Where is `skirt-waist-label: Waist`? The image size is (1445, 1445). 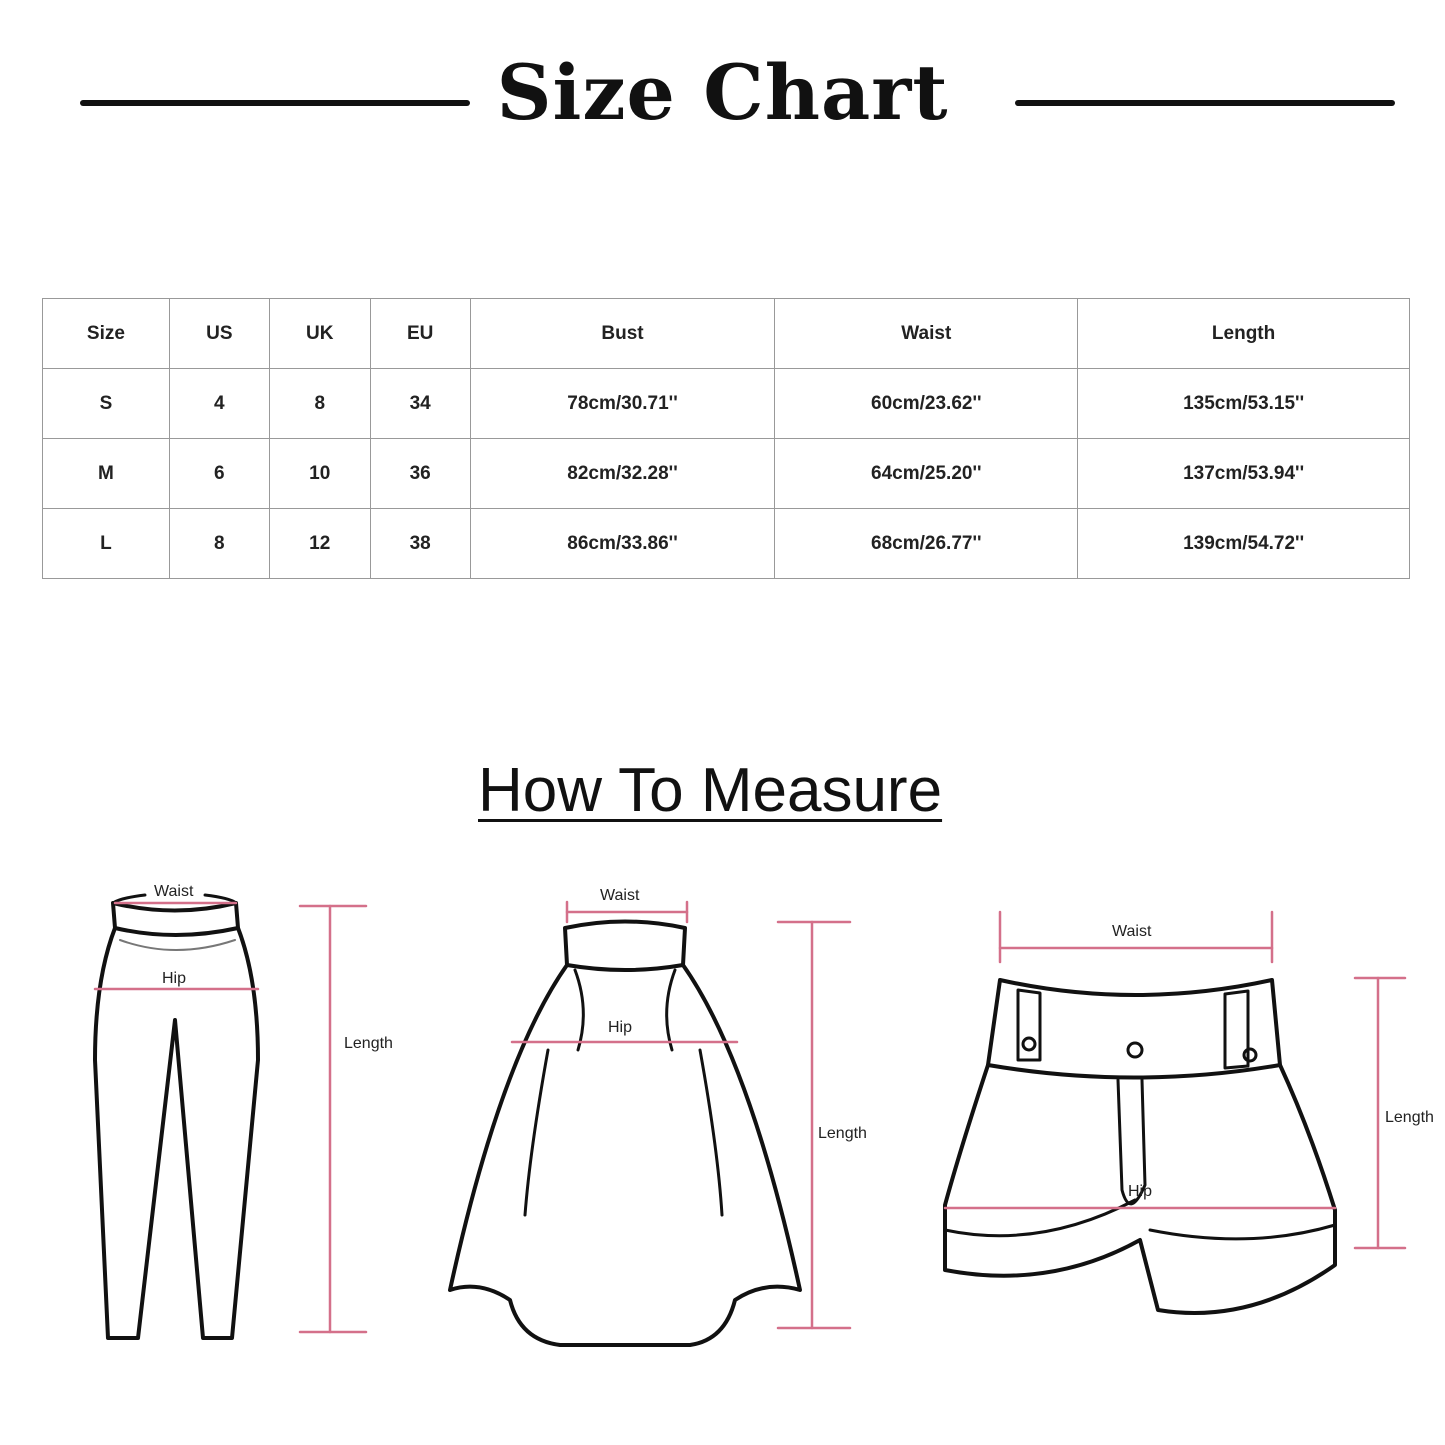
skirt-waist-label: Waist is located at coordinates (620, 895).